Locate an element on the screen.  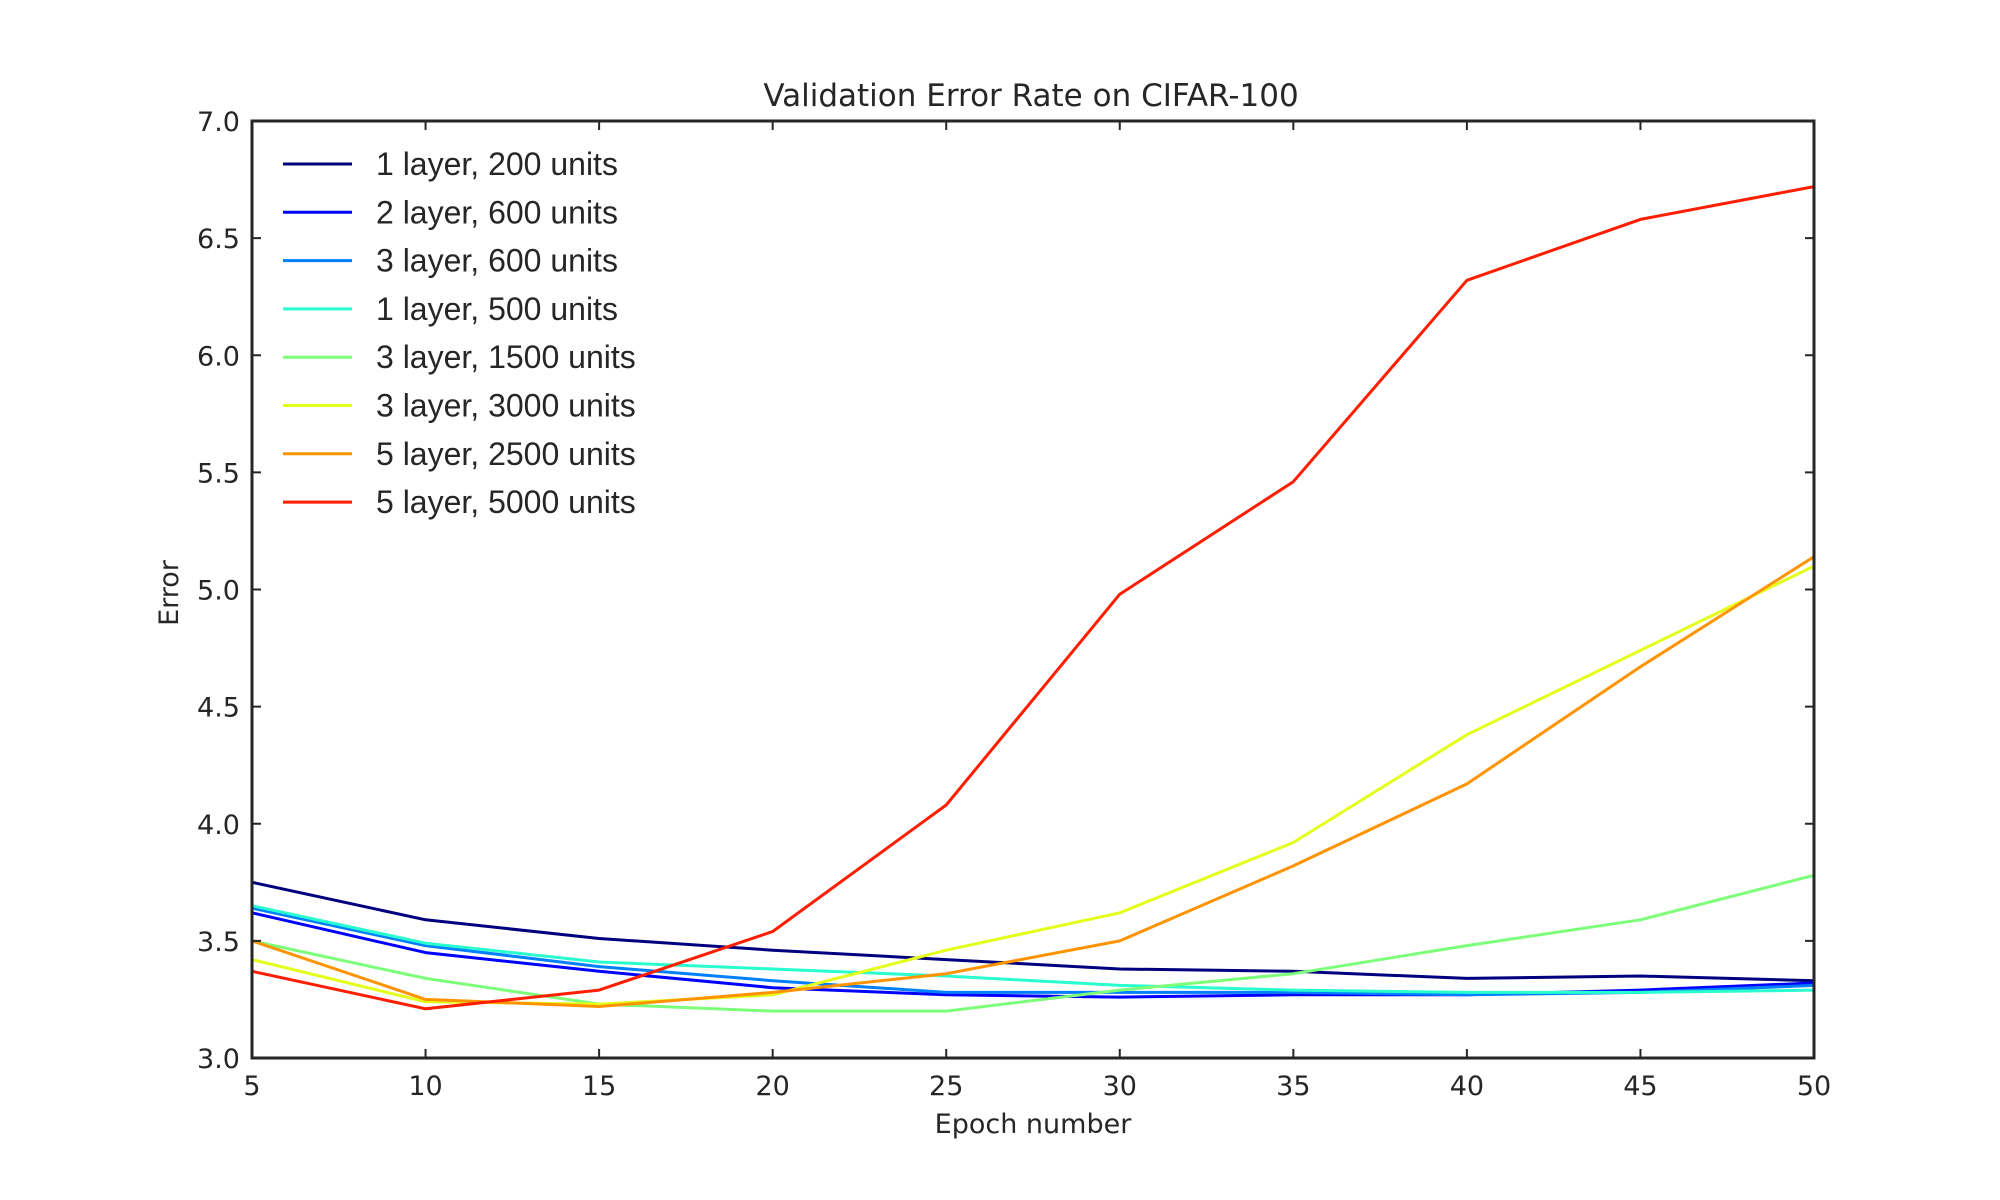
y-tick-label: 6.0 is located at coordinates (218, 356).